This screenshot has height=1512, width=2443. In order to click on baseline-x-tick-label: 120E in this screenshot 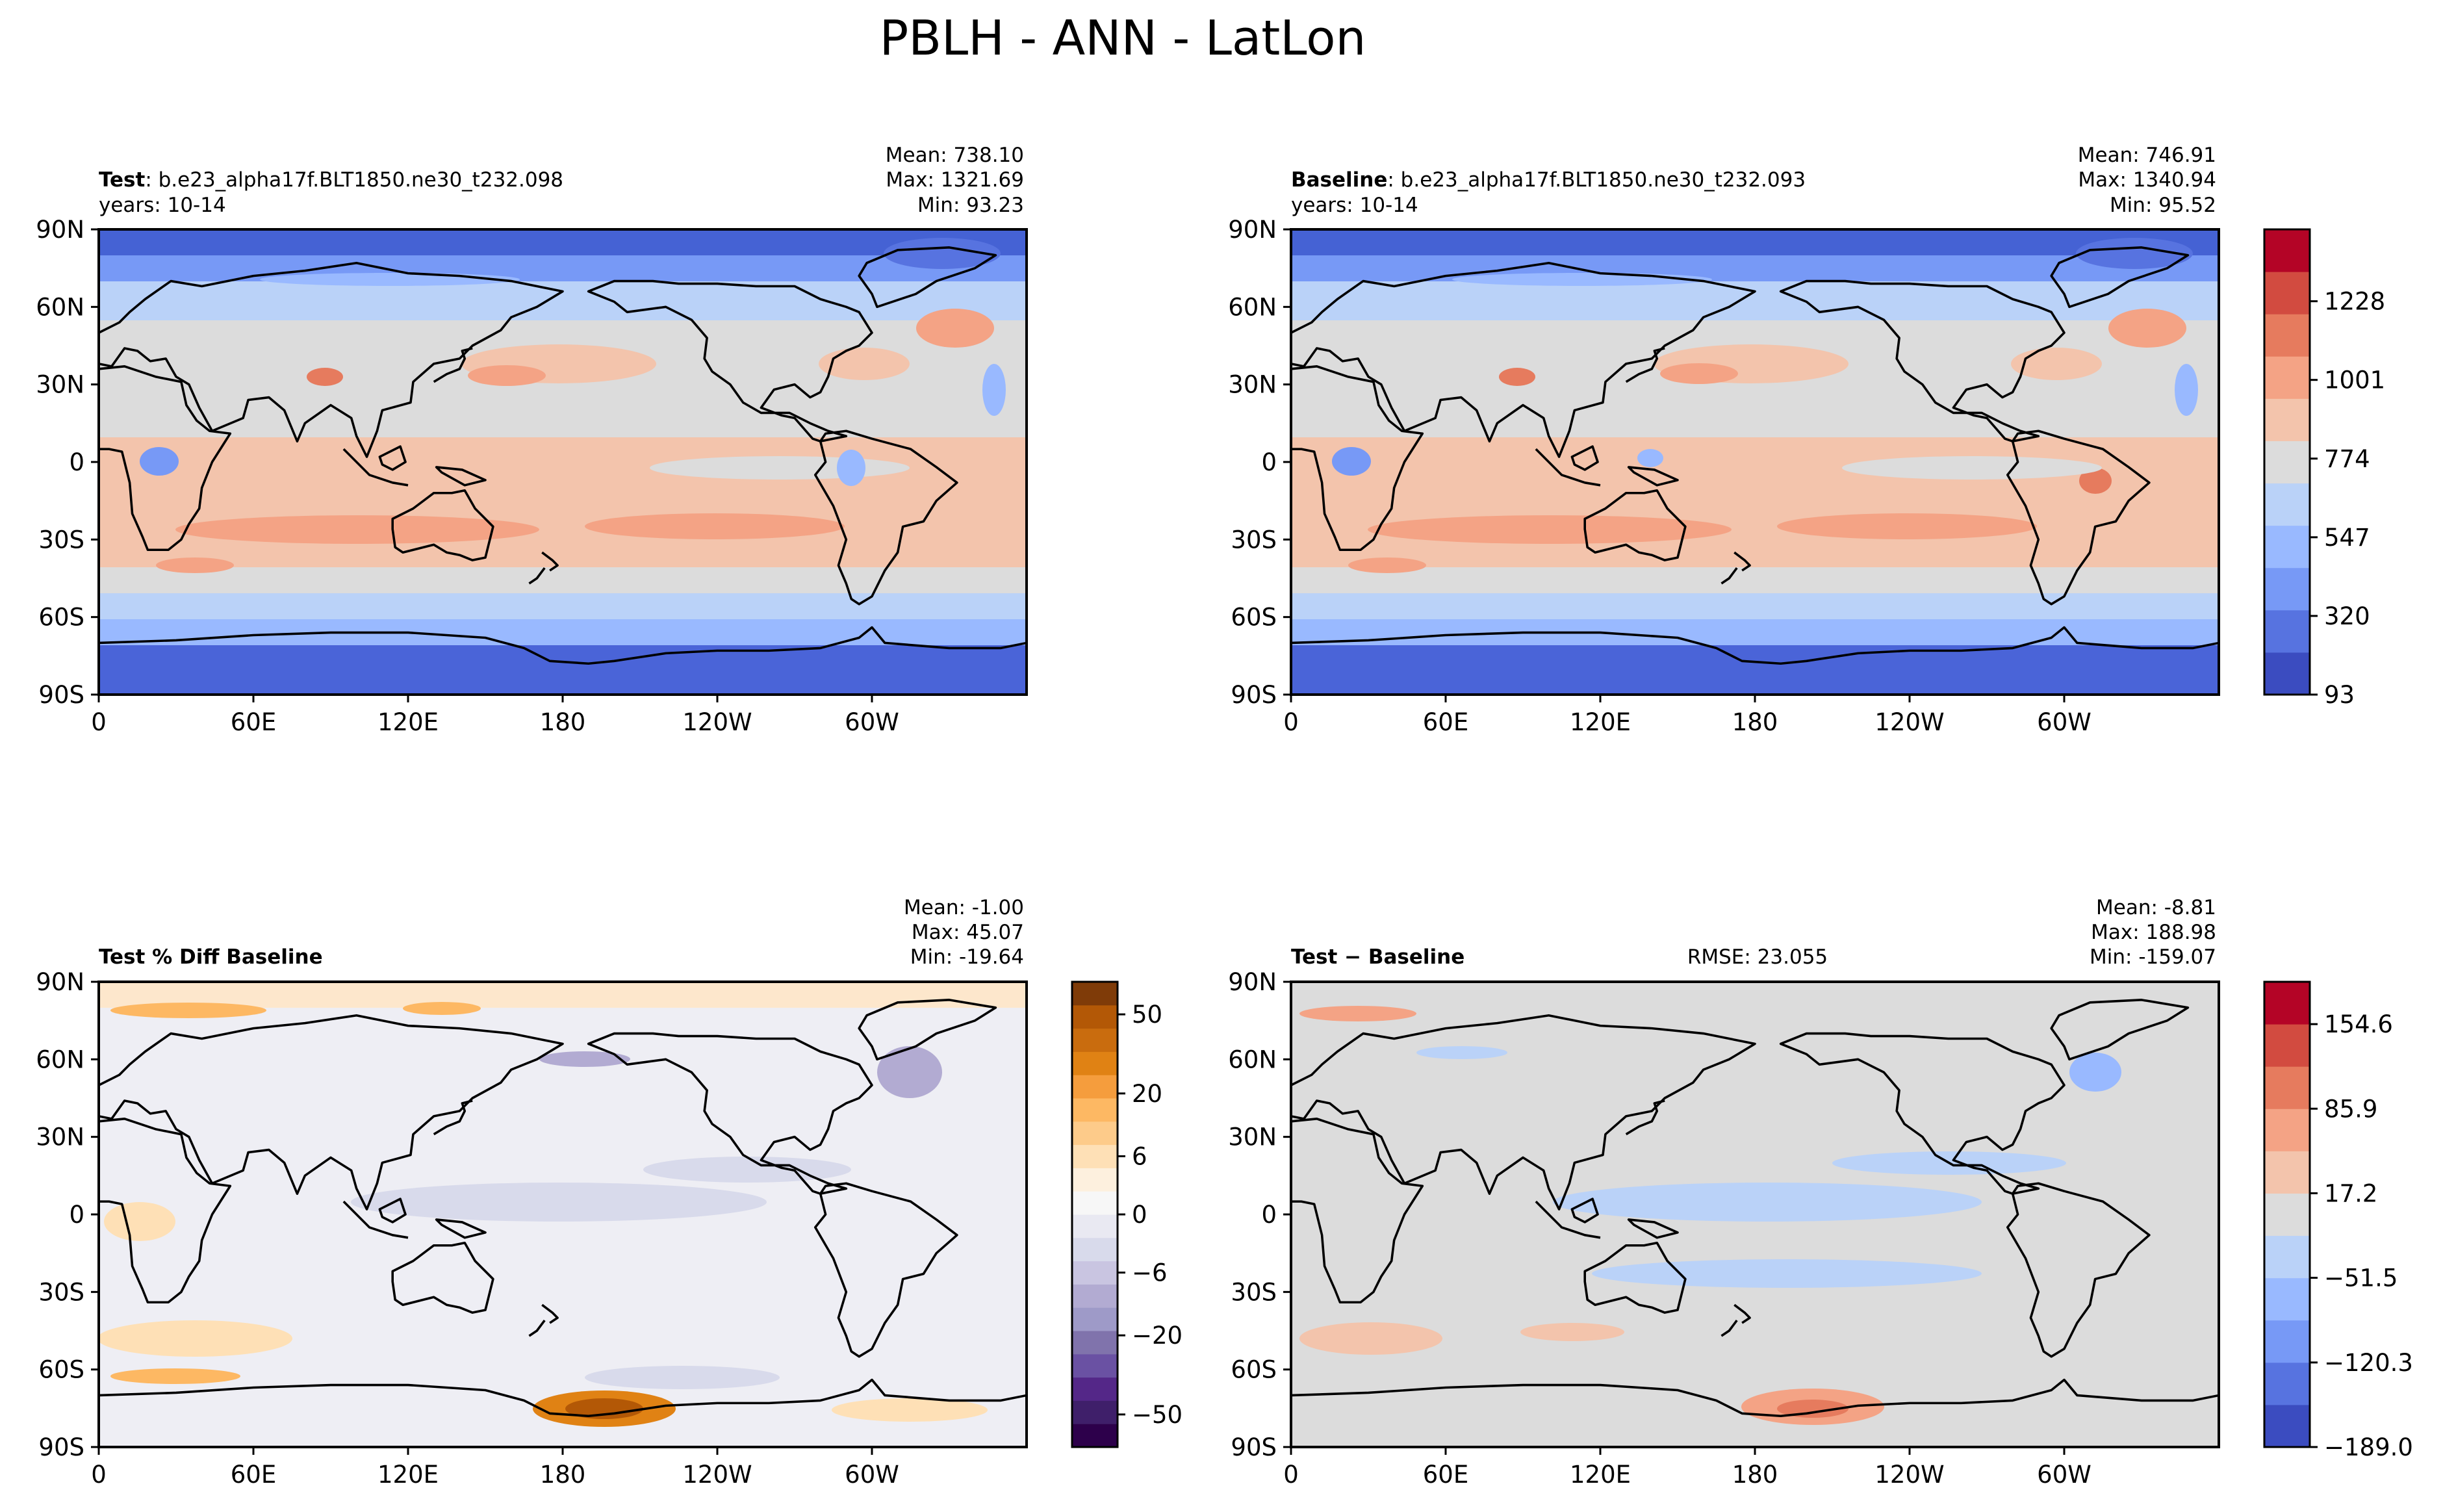, I will do `click(1600, 722)`.